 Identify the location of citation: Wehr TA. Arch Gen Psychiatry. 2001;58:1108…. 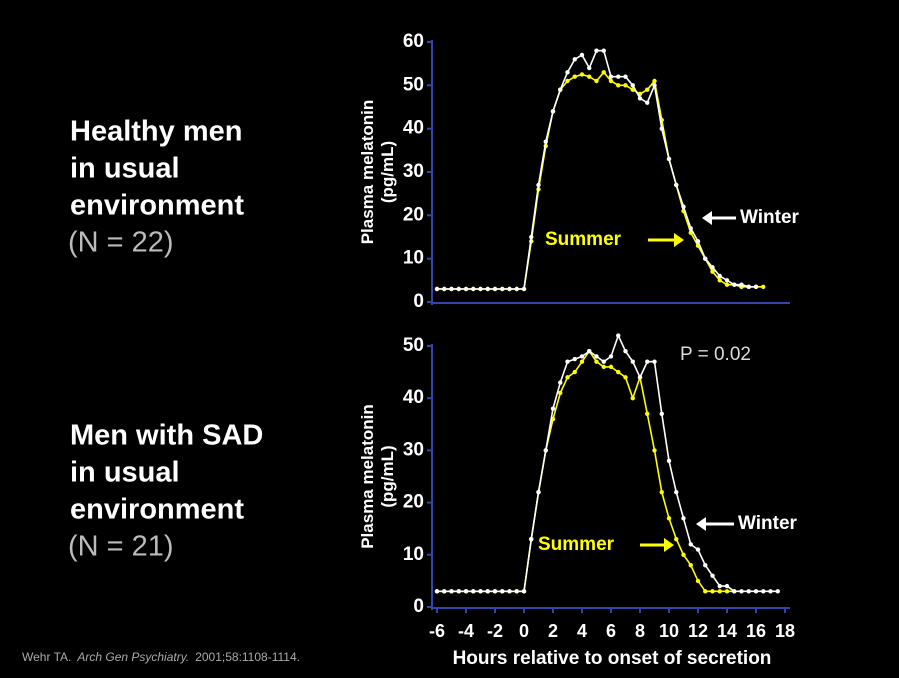
(161, 657).